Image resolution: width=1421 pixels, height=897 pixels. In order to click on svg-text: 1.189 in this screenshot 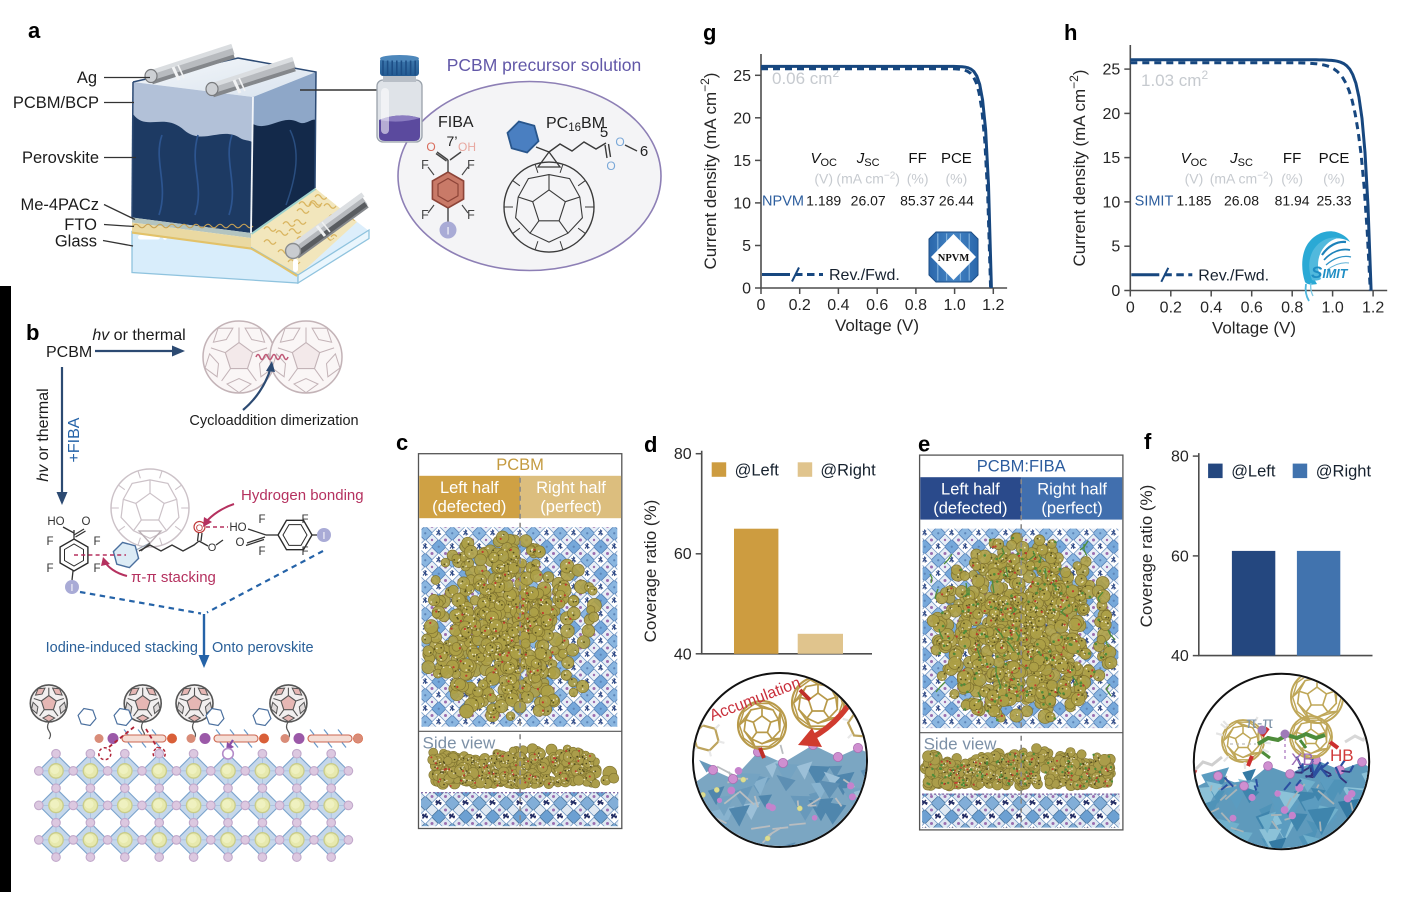, I will do `click(823, 201)`.